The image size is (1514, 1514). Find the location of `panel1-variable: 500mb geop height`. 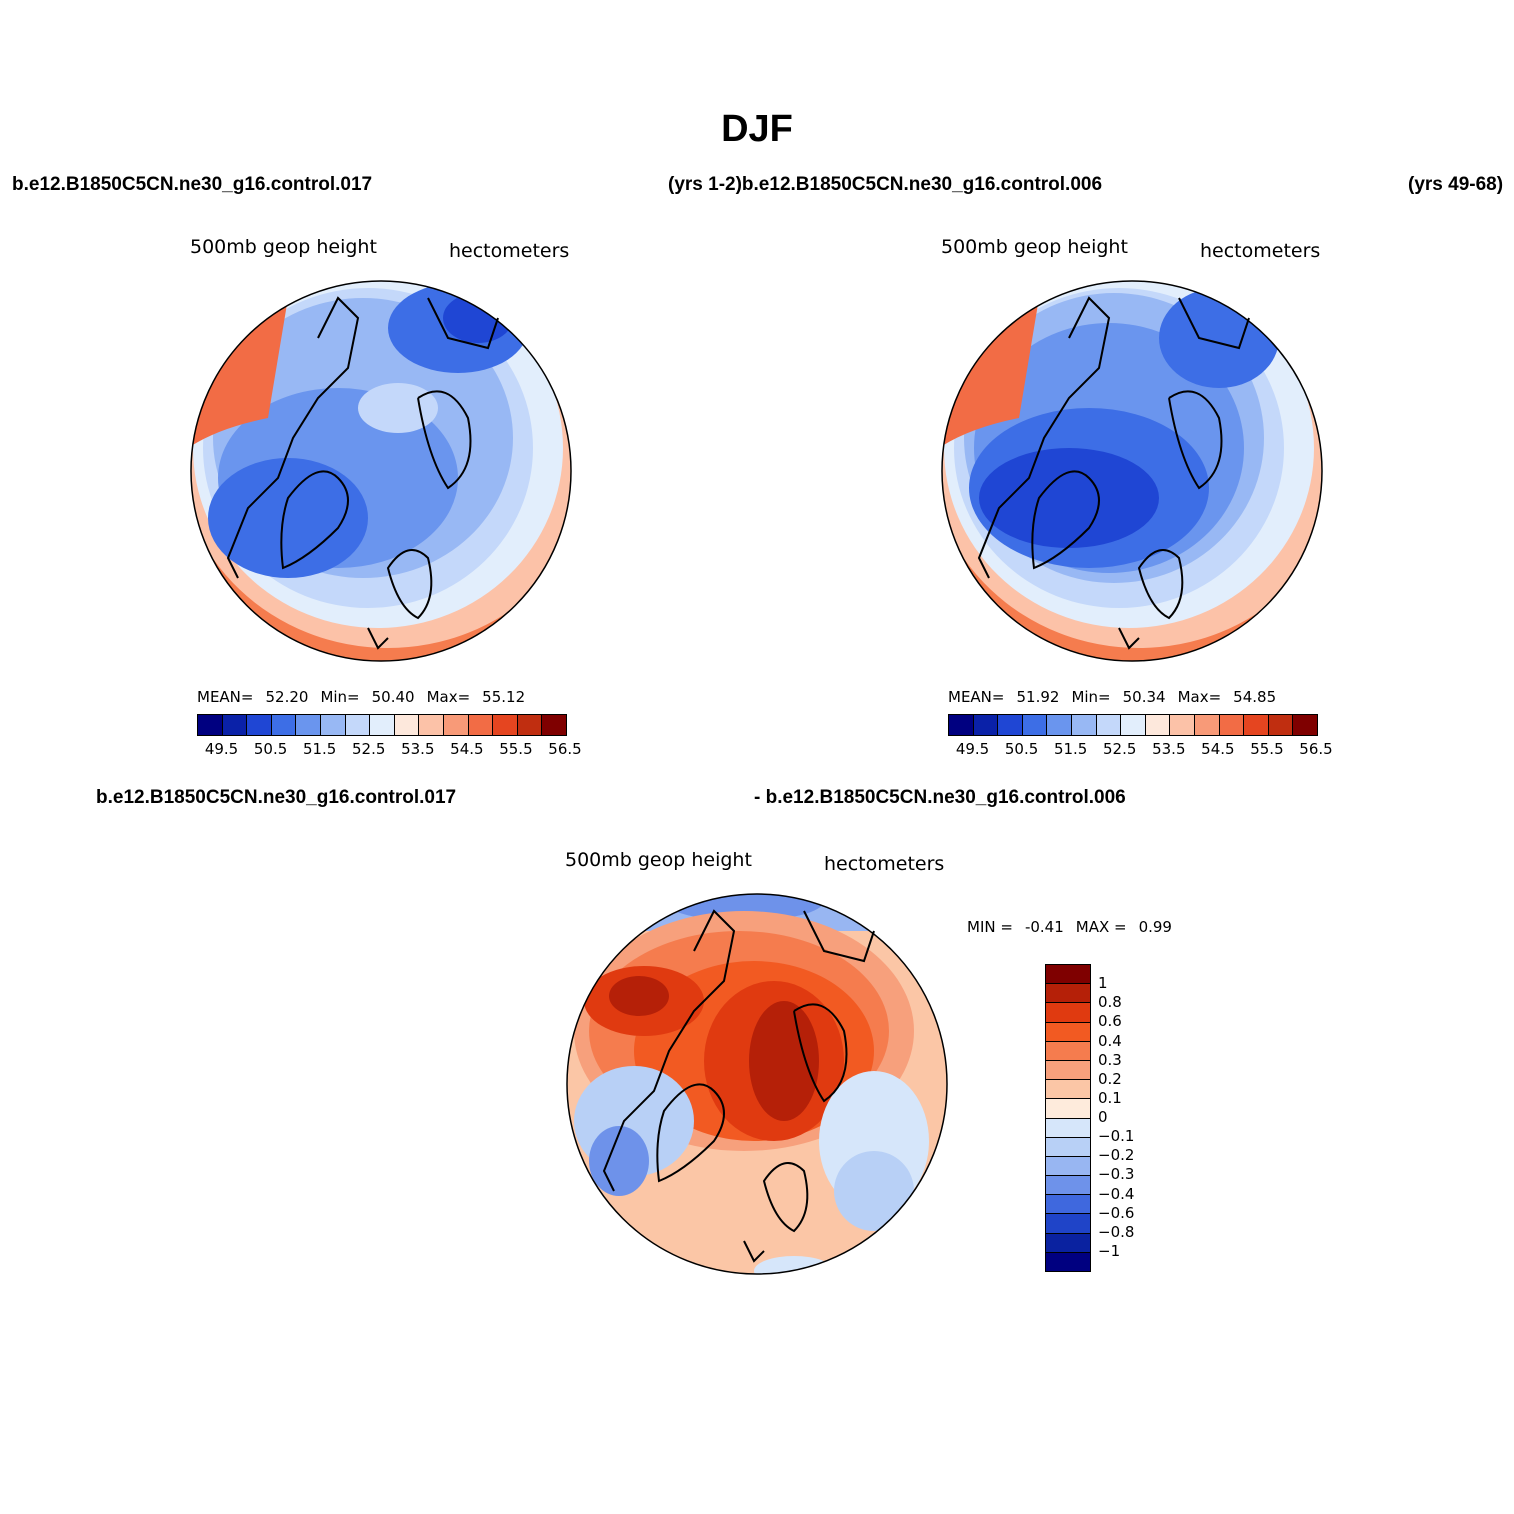

panel1-variable: 500mb geop height is located at coordinates (283, 247).